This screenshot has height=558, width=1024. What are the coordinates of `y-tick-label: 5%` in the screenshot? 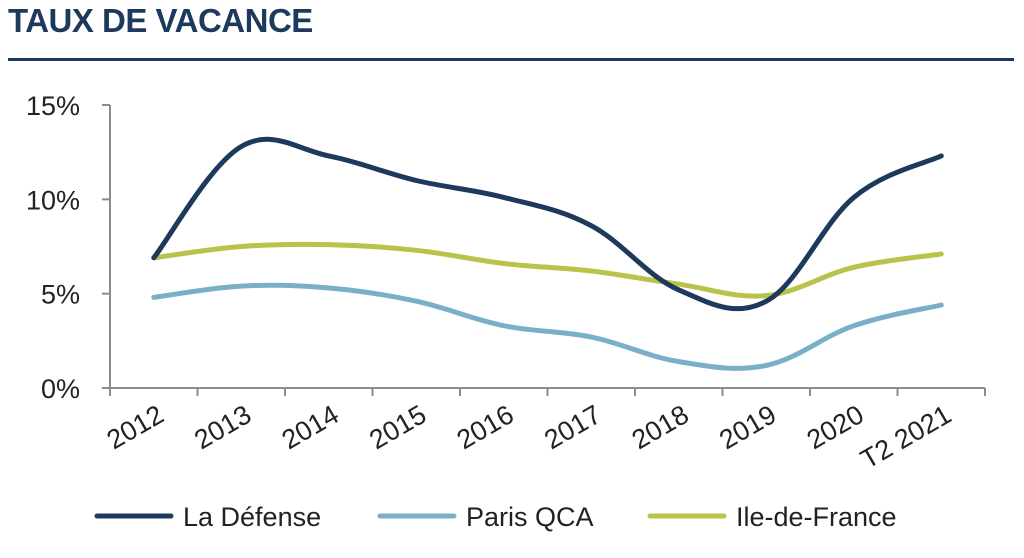 It's located at (60, 295).